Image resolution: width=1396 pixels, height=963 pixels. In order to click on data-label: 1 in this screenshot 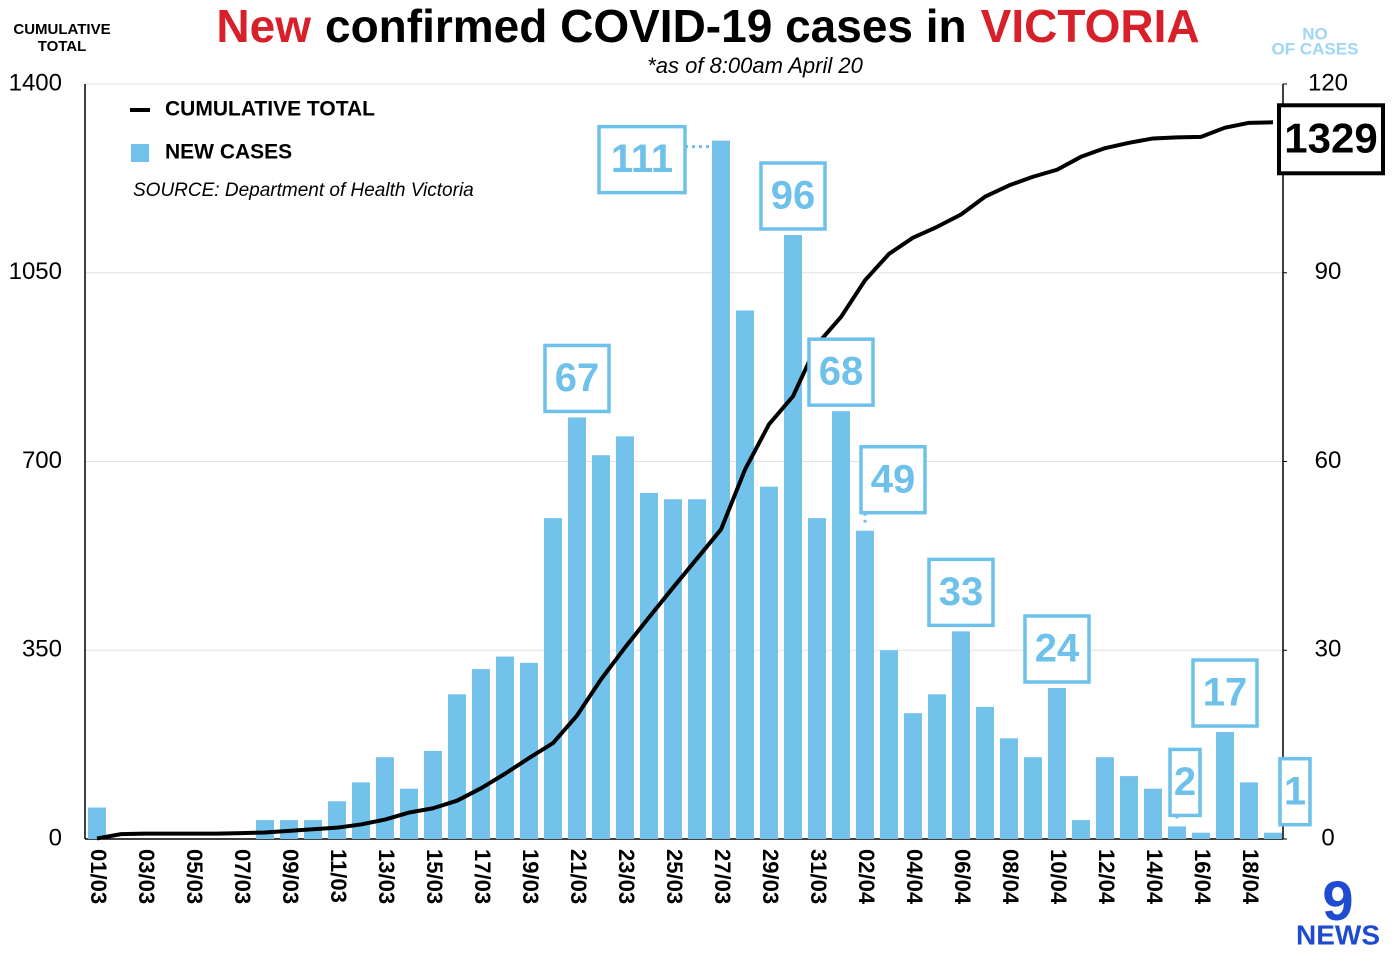, I will do `click(1295, 791)`.